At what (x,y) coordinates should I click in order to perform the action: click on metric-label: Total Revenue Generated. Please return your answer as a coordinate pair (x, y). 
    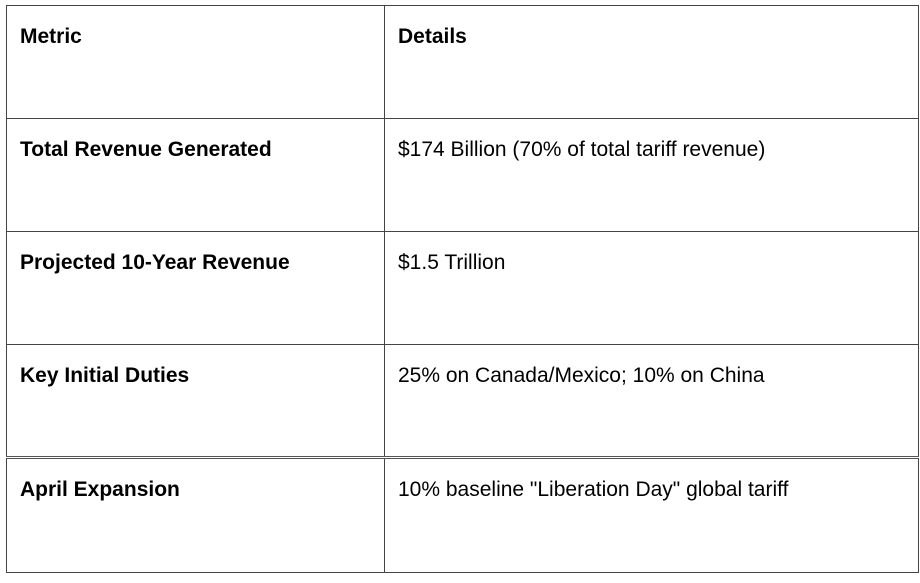
    Looking at the image, I should click on (146, 149).